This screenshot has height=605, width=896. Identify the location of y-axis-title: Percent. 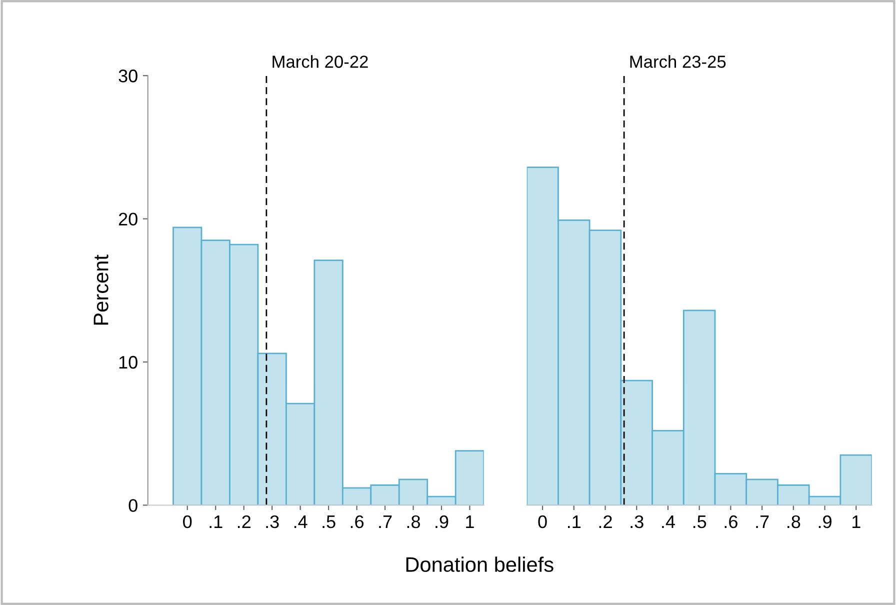
(101, 289).